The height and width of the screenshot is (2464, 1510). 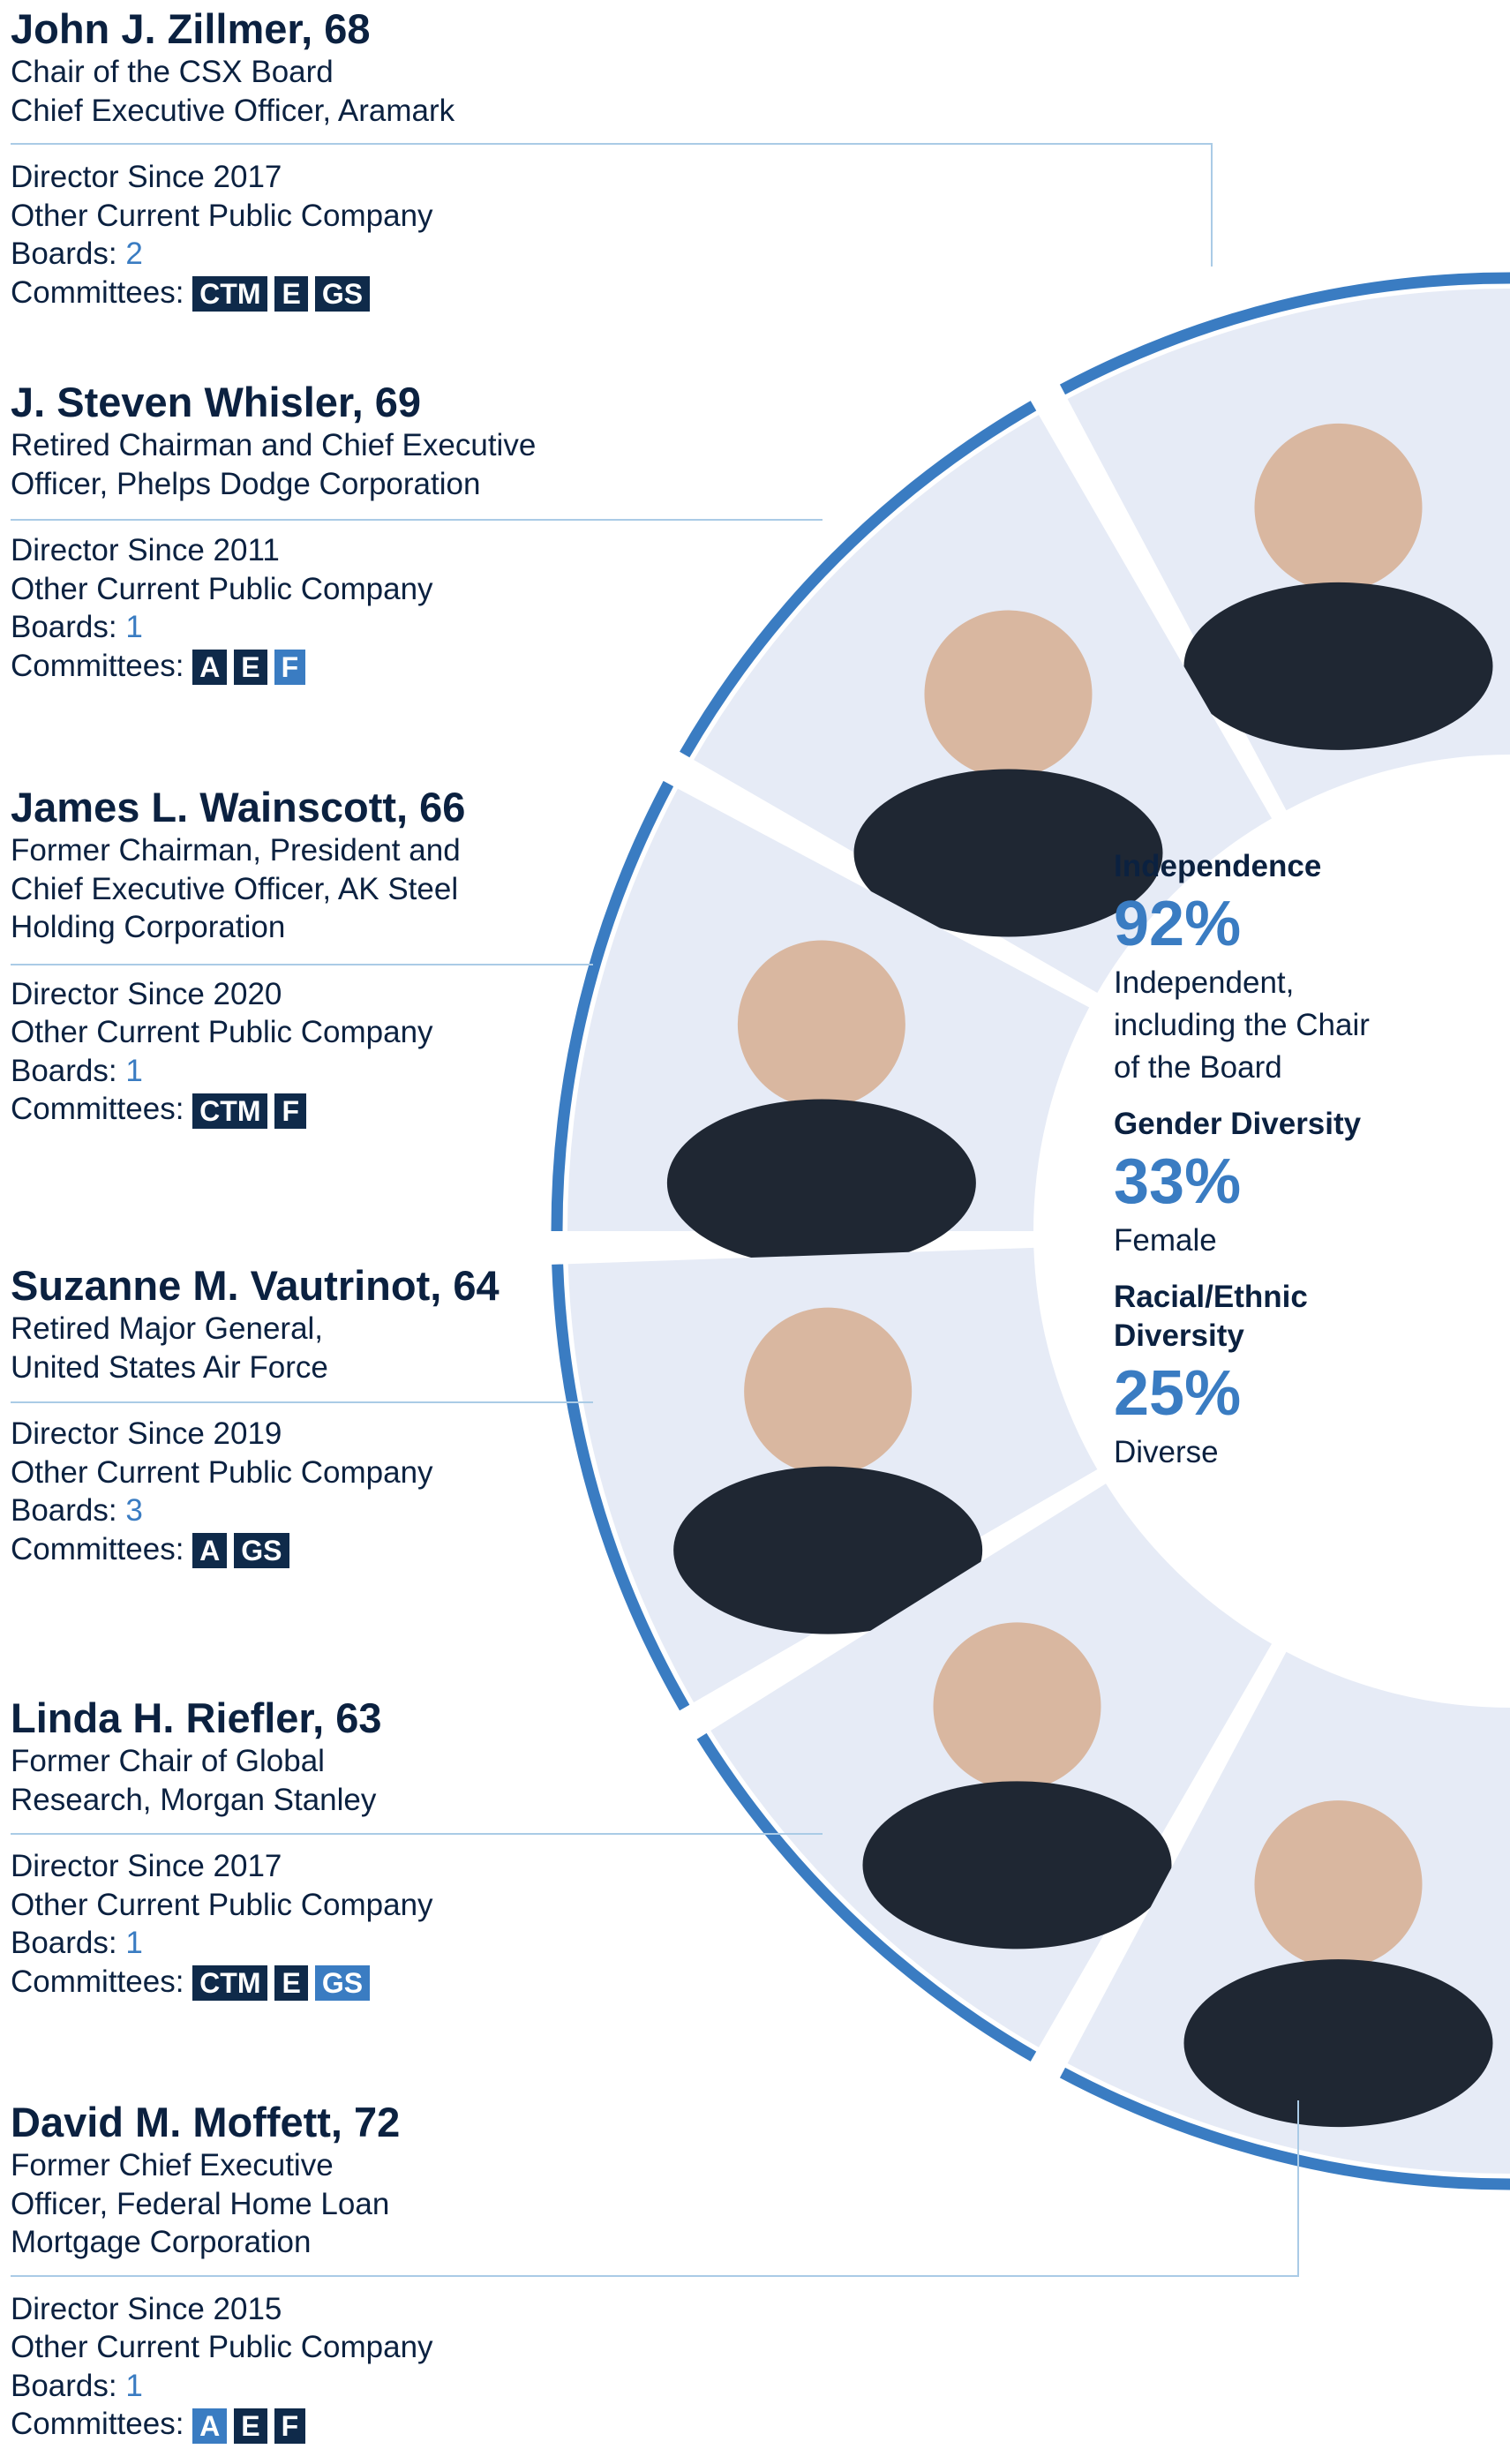 What do you see at coordinates (274, 445) in the screenshot?
I see `director-title: Retired Chairman and Chief Executive` at bounding box center [274, 445].